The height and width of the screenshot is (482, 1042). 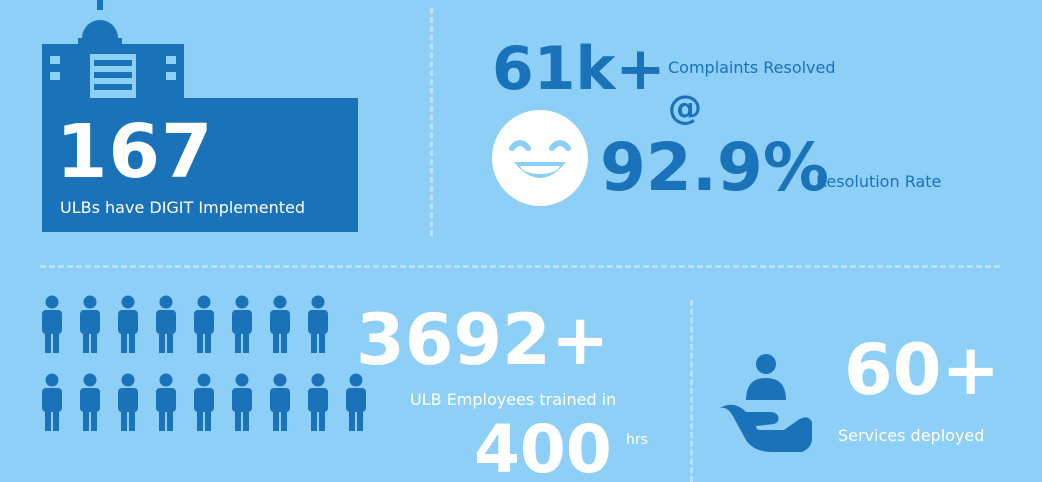 I want to click on employees-label: ULB Employees trained in, so click(x=513, y=399).